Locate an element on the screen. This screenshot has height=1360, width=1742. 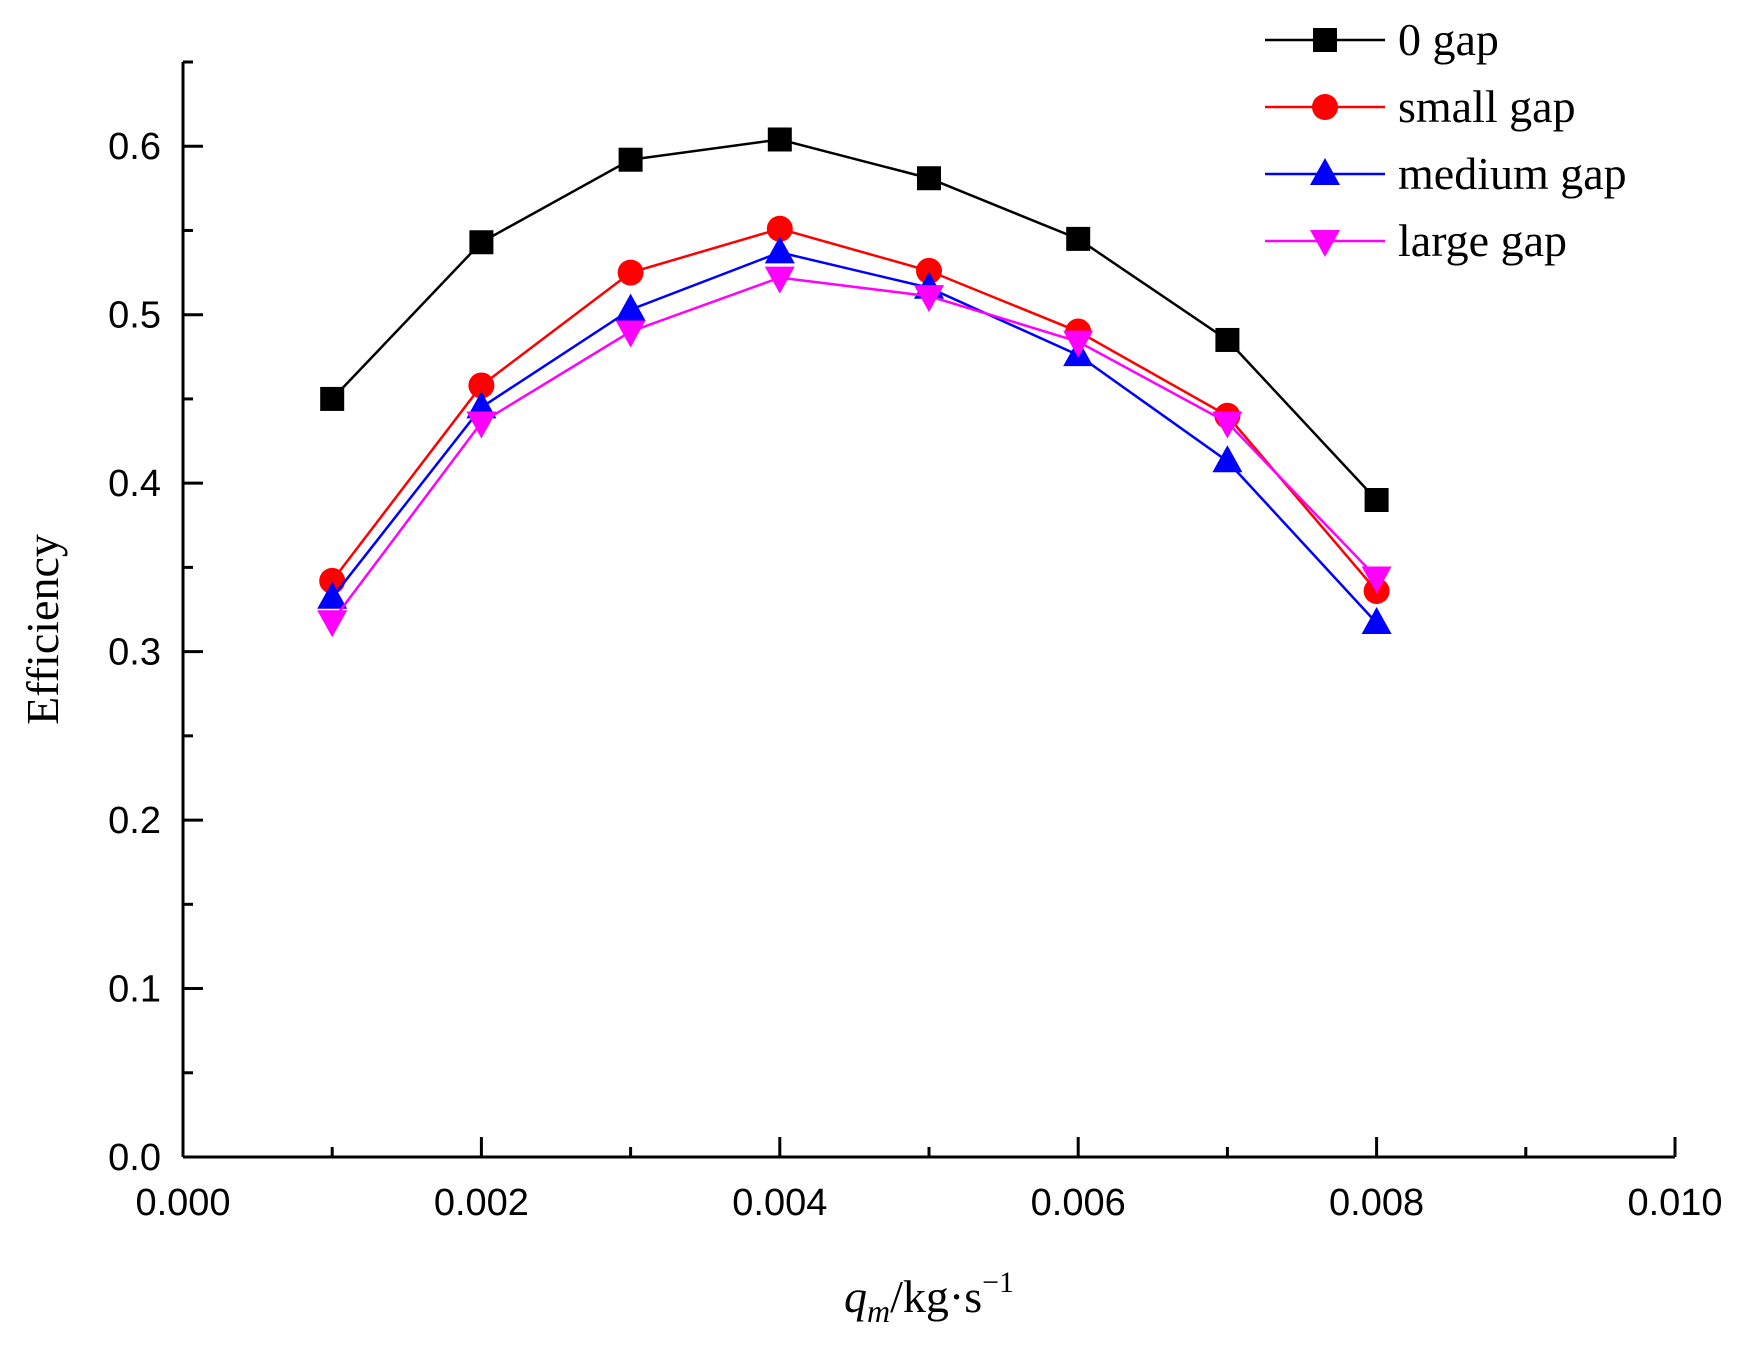
x-tick-label: 0.006 is located at coordinates (1078, 1203).